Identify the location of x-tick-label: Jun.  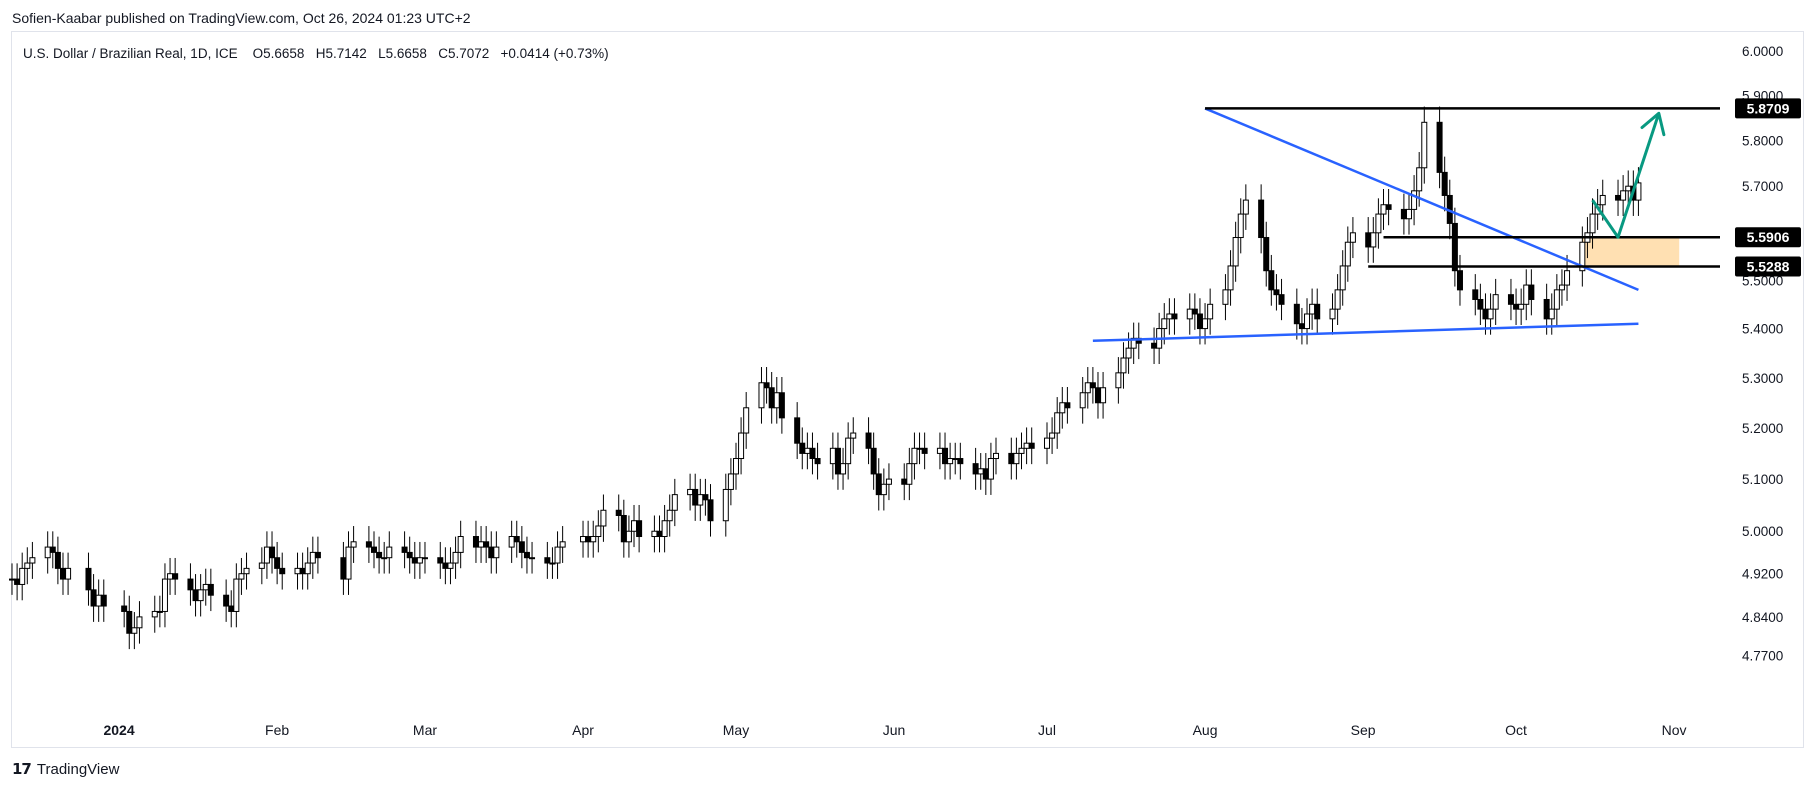
(894, 730).